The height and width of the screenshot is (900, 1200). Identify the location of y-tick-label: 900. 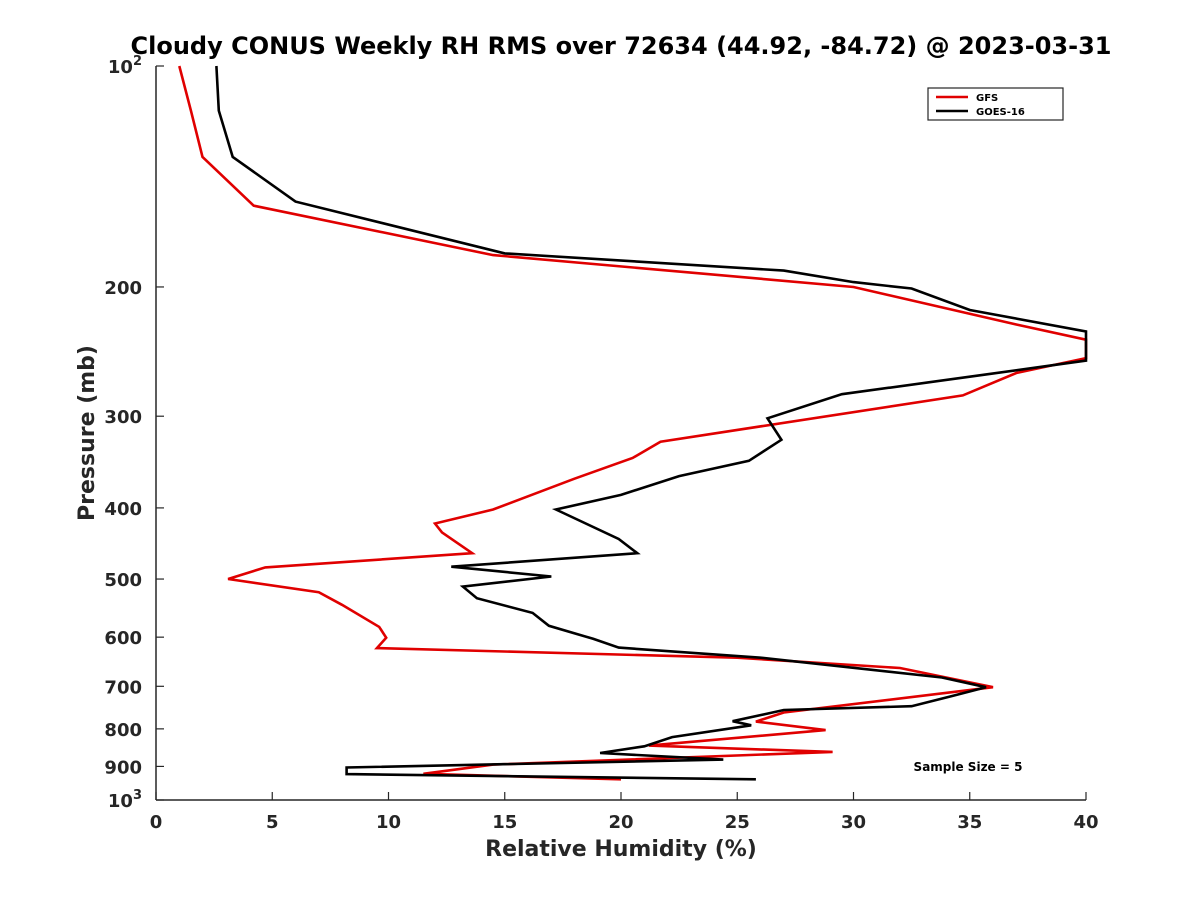
(123, 767).